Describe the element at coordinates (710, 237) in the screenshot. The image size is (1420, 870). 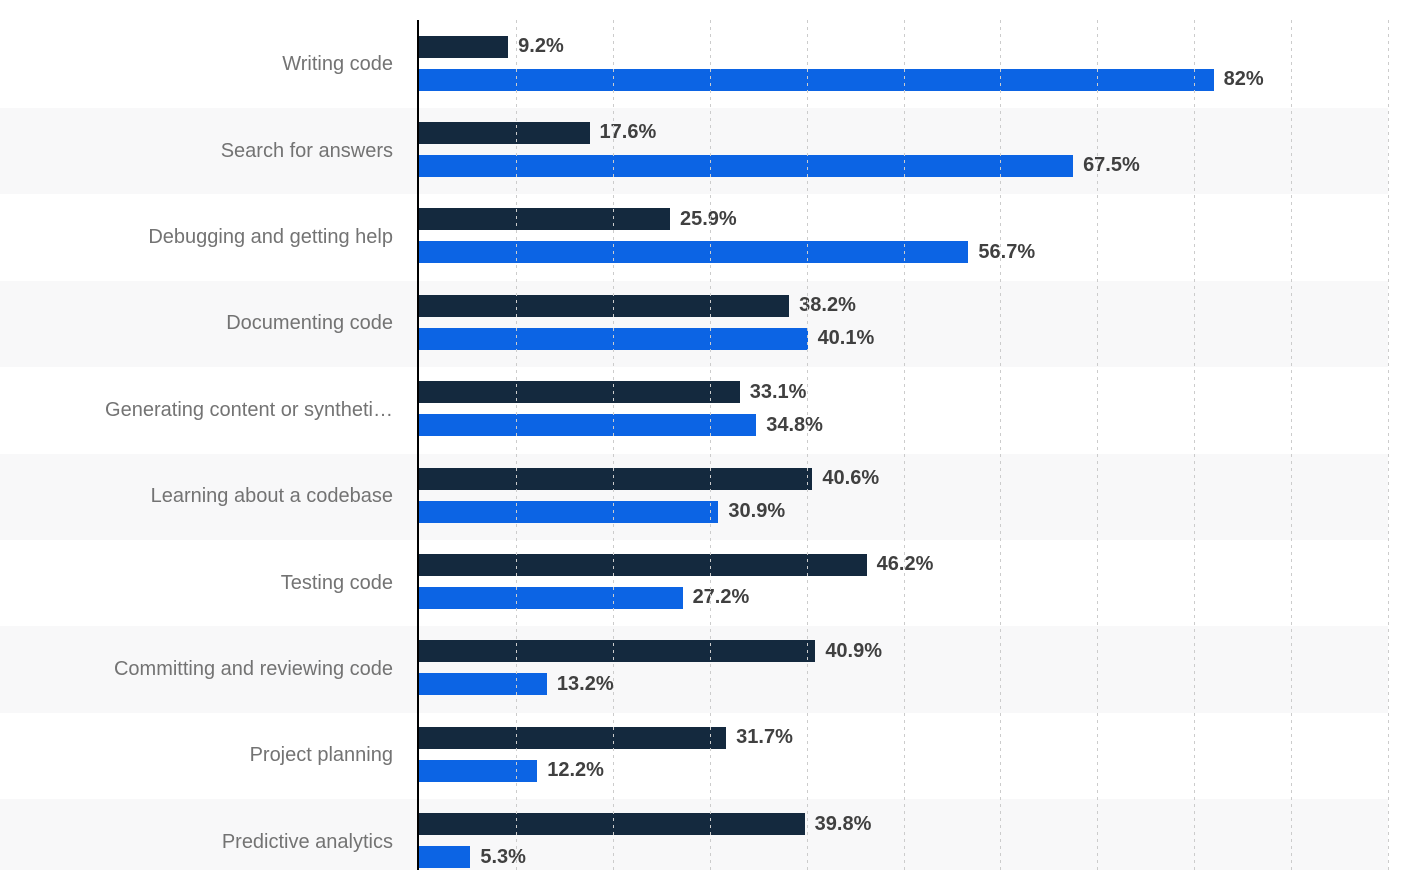
I see `chart-row: Debugging and getting help 25.9% 56.7%` at that location.